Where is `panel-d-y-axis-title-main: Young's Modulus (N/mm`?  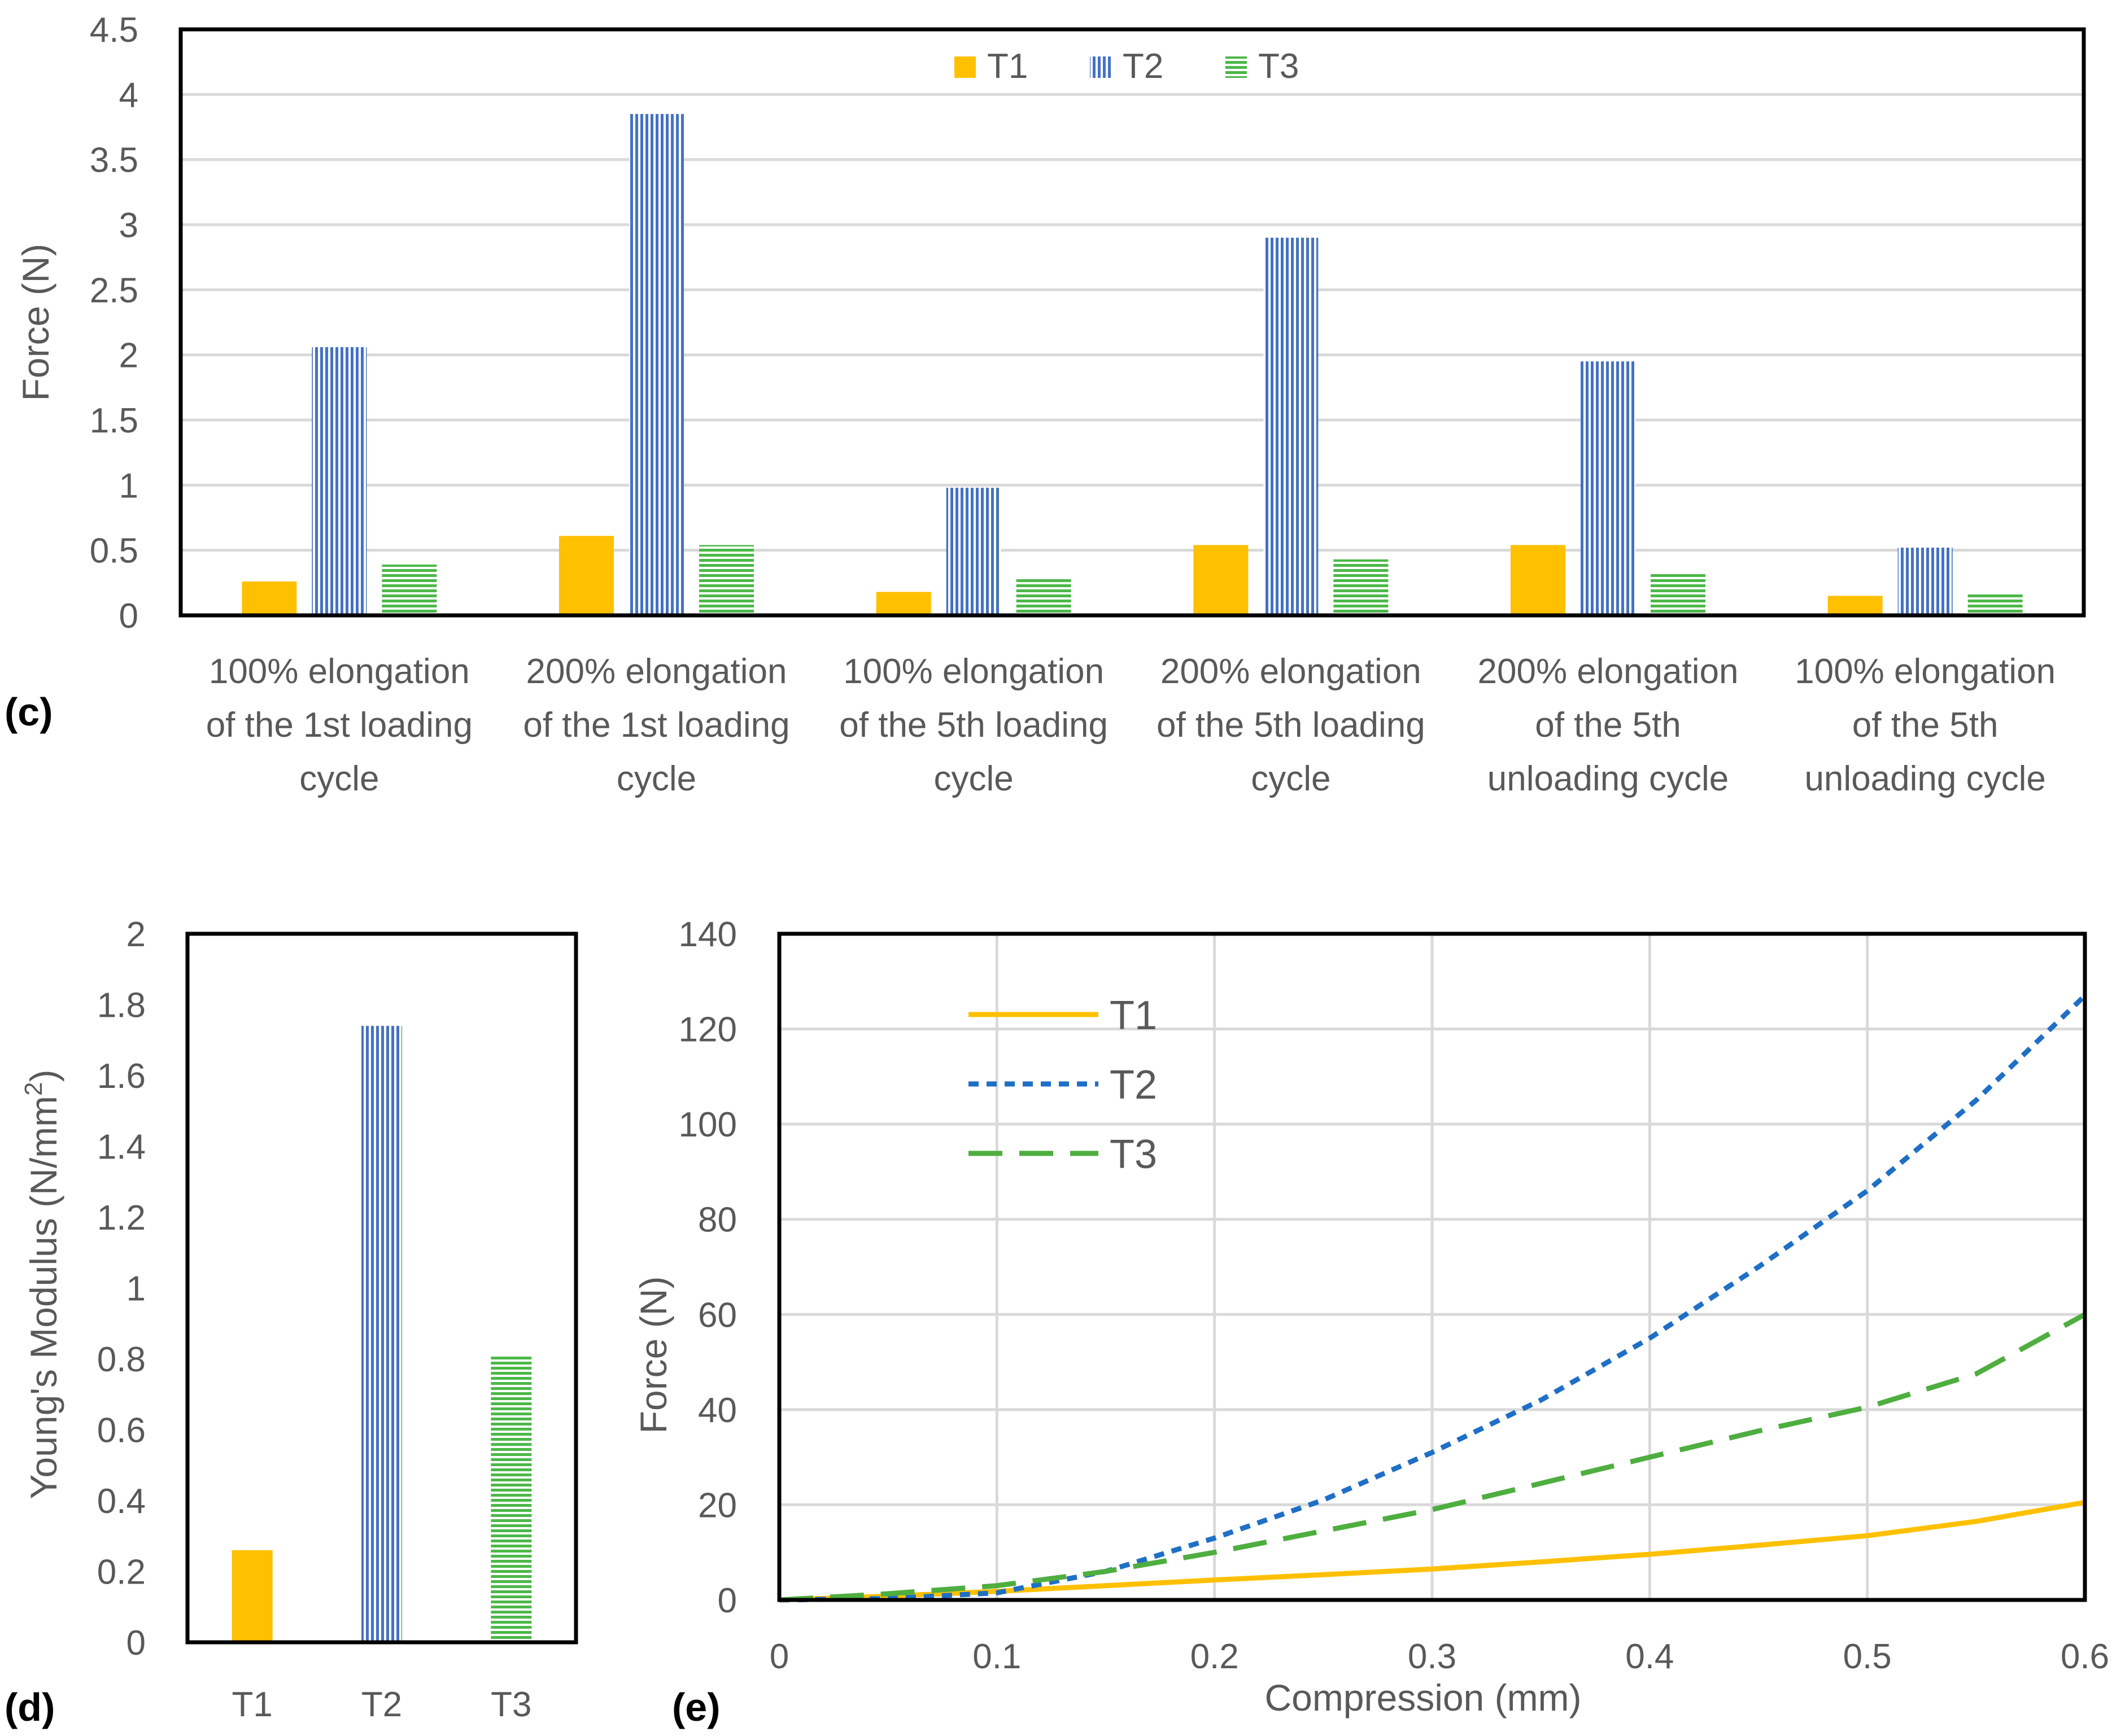 panel-d-y-axis-title-main: Young's Modulus (N/mm is located at coordinates (43, 1298).